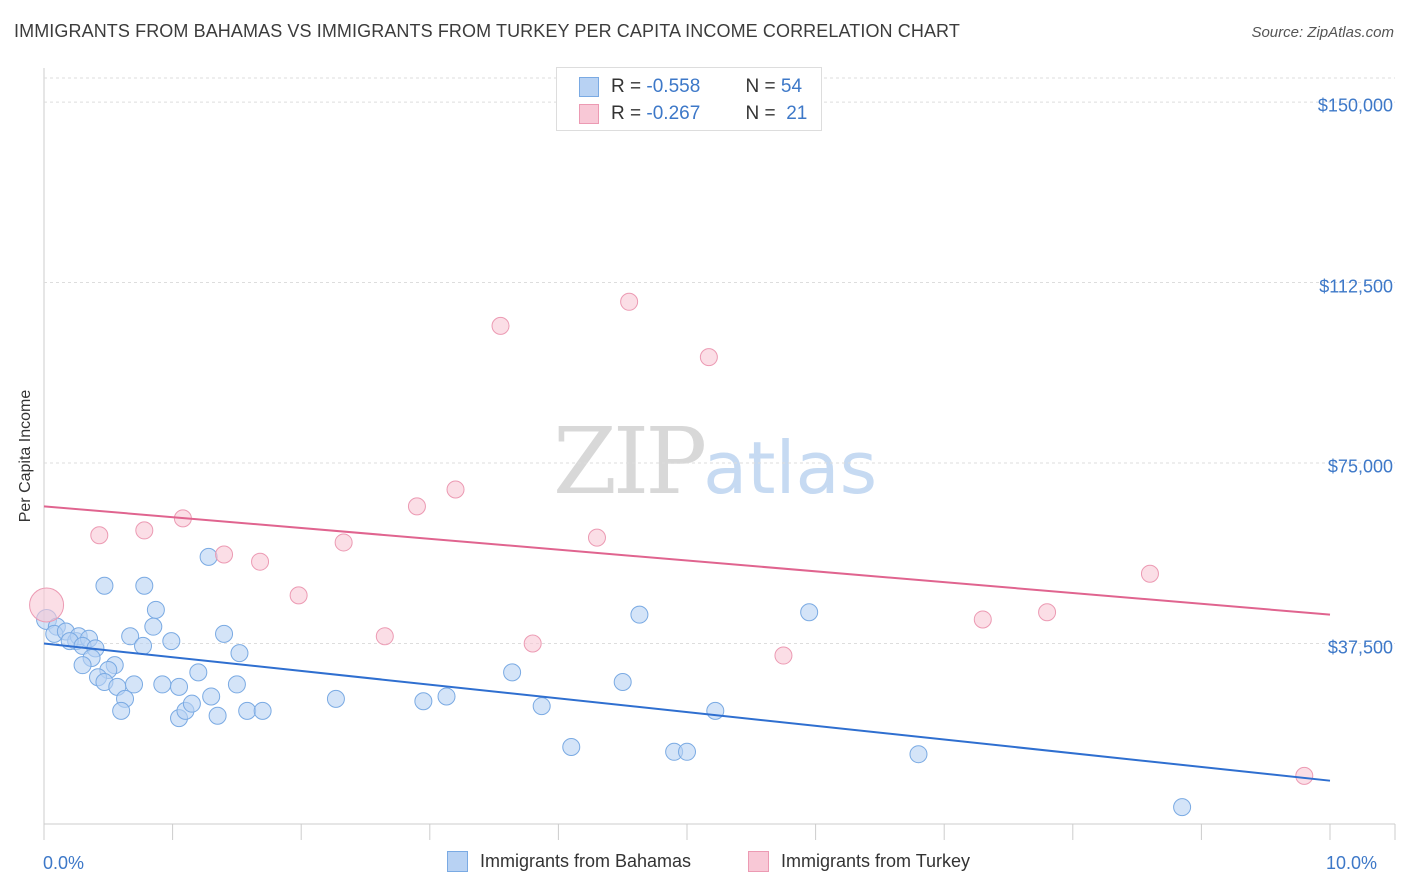 Image resolution: width=1406 pixels, height=892 pixels. I want to click on series-legend-turkey: Immigrants from Turkey, so click(859, 861).